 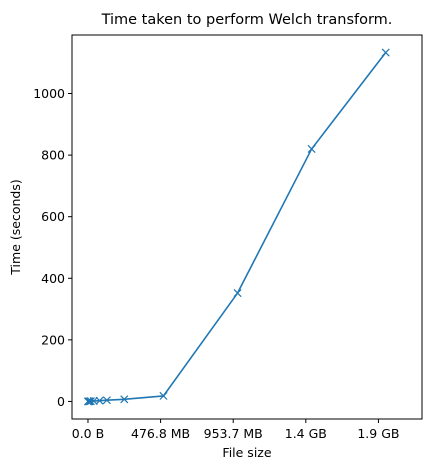 What do you see at coordinates (53, 216) in the screenshot?
I see `y-tick-label: 600` at bounding box center [53, 216].